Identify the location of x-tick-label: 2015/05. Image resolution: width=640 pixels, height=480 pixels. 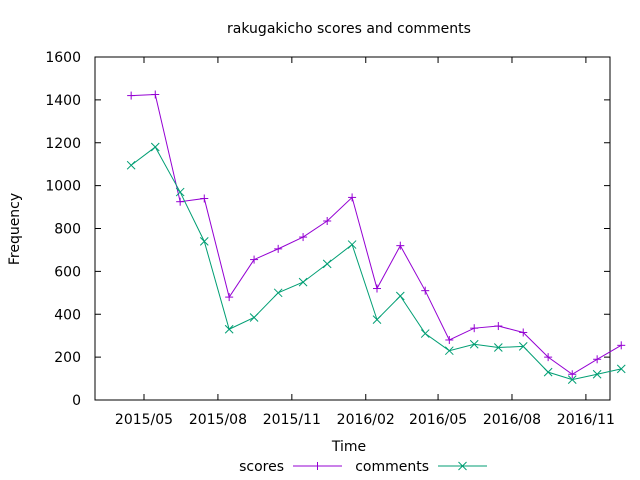
(144, 420).